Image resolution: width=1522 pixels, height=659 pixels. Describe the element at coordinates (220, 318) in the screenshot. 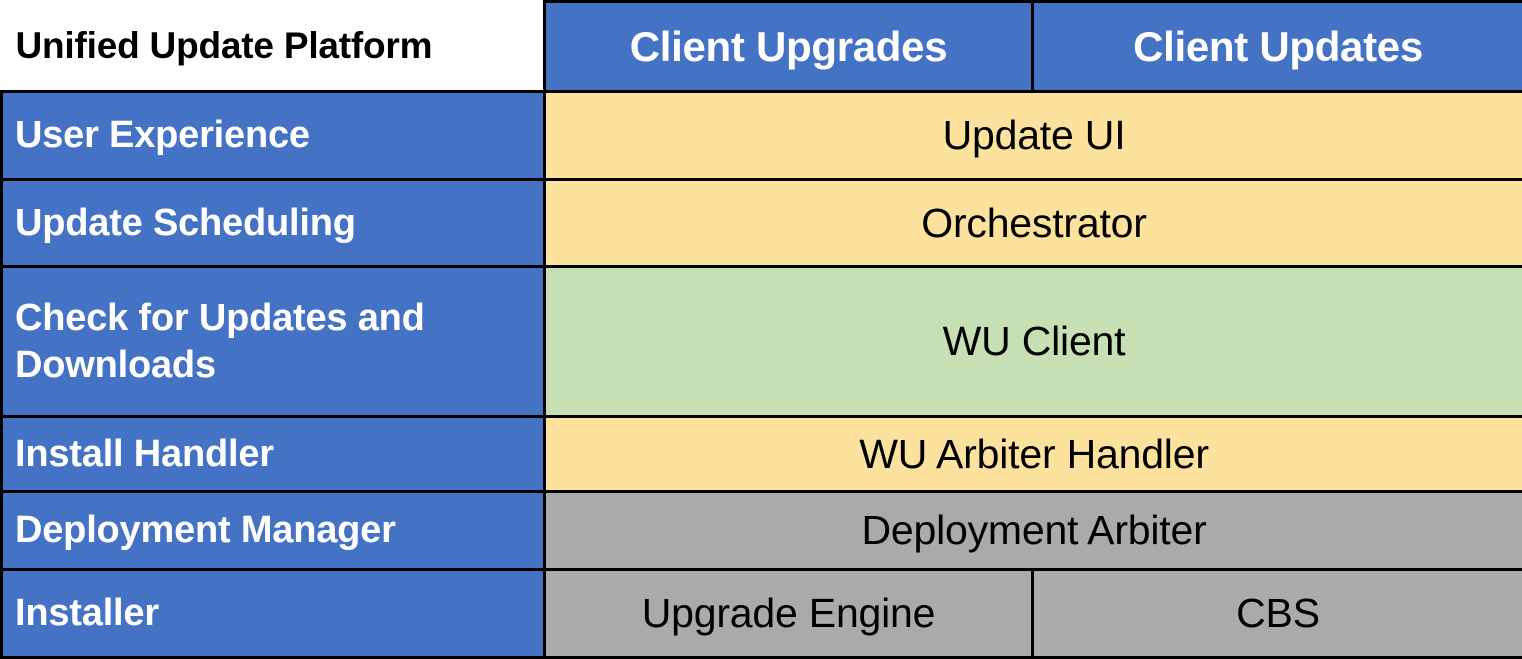

I see `row-label-line-1: Check for Updates and` at that location.